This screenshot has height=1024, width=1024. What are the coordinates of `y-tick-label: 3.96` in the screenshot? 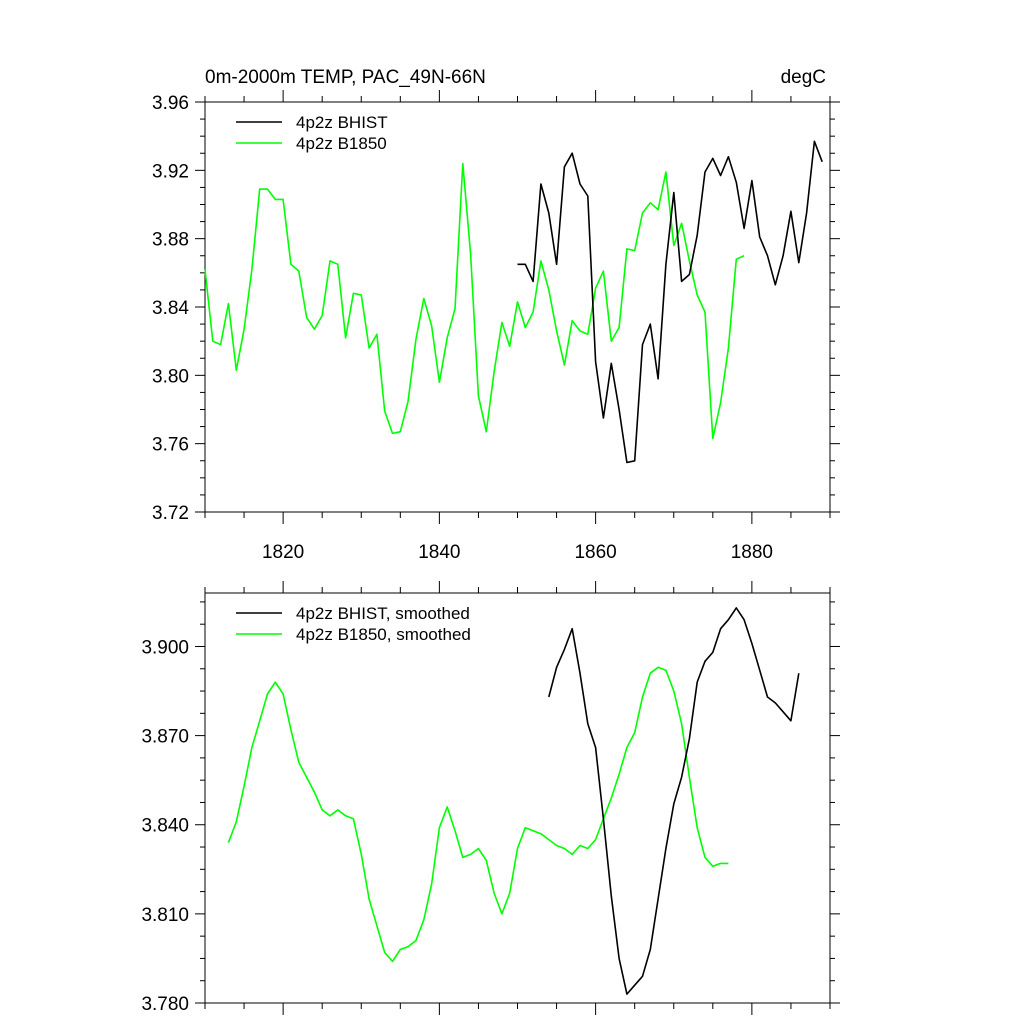 It's located at (170, 103).